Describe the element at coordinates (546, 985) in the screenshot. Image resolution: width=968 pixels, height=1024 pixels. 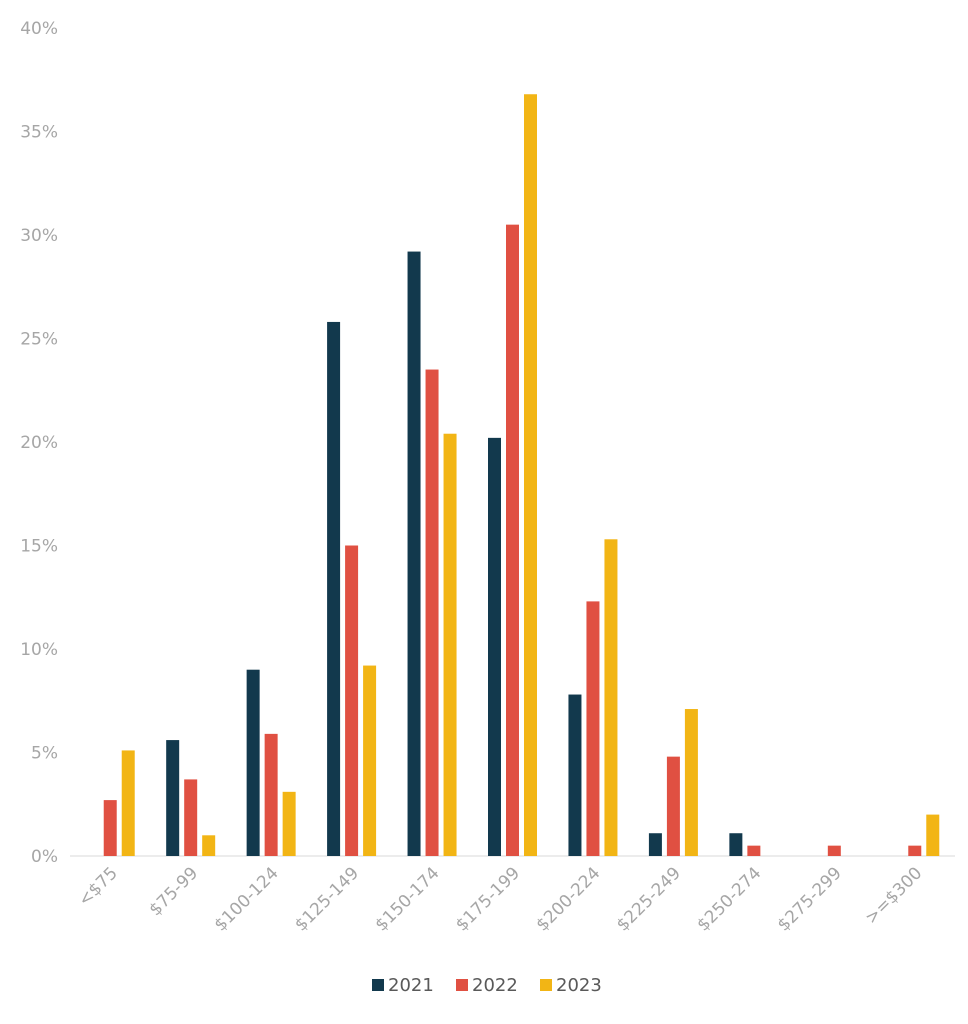
I see `legend-swatch-2023` at that location.